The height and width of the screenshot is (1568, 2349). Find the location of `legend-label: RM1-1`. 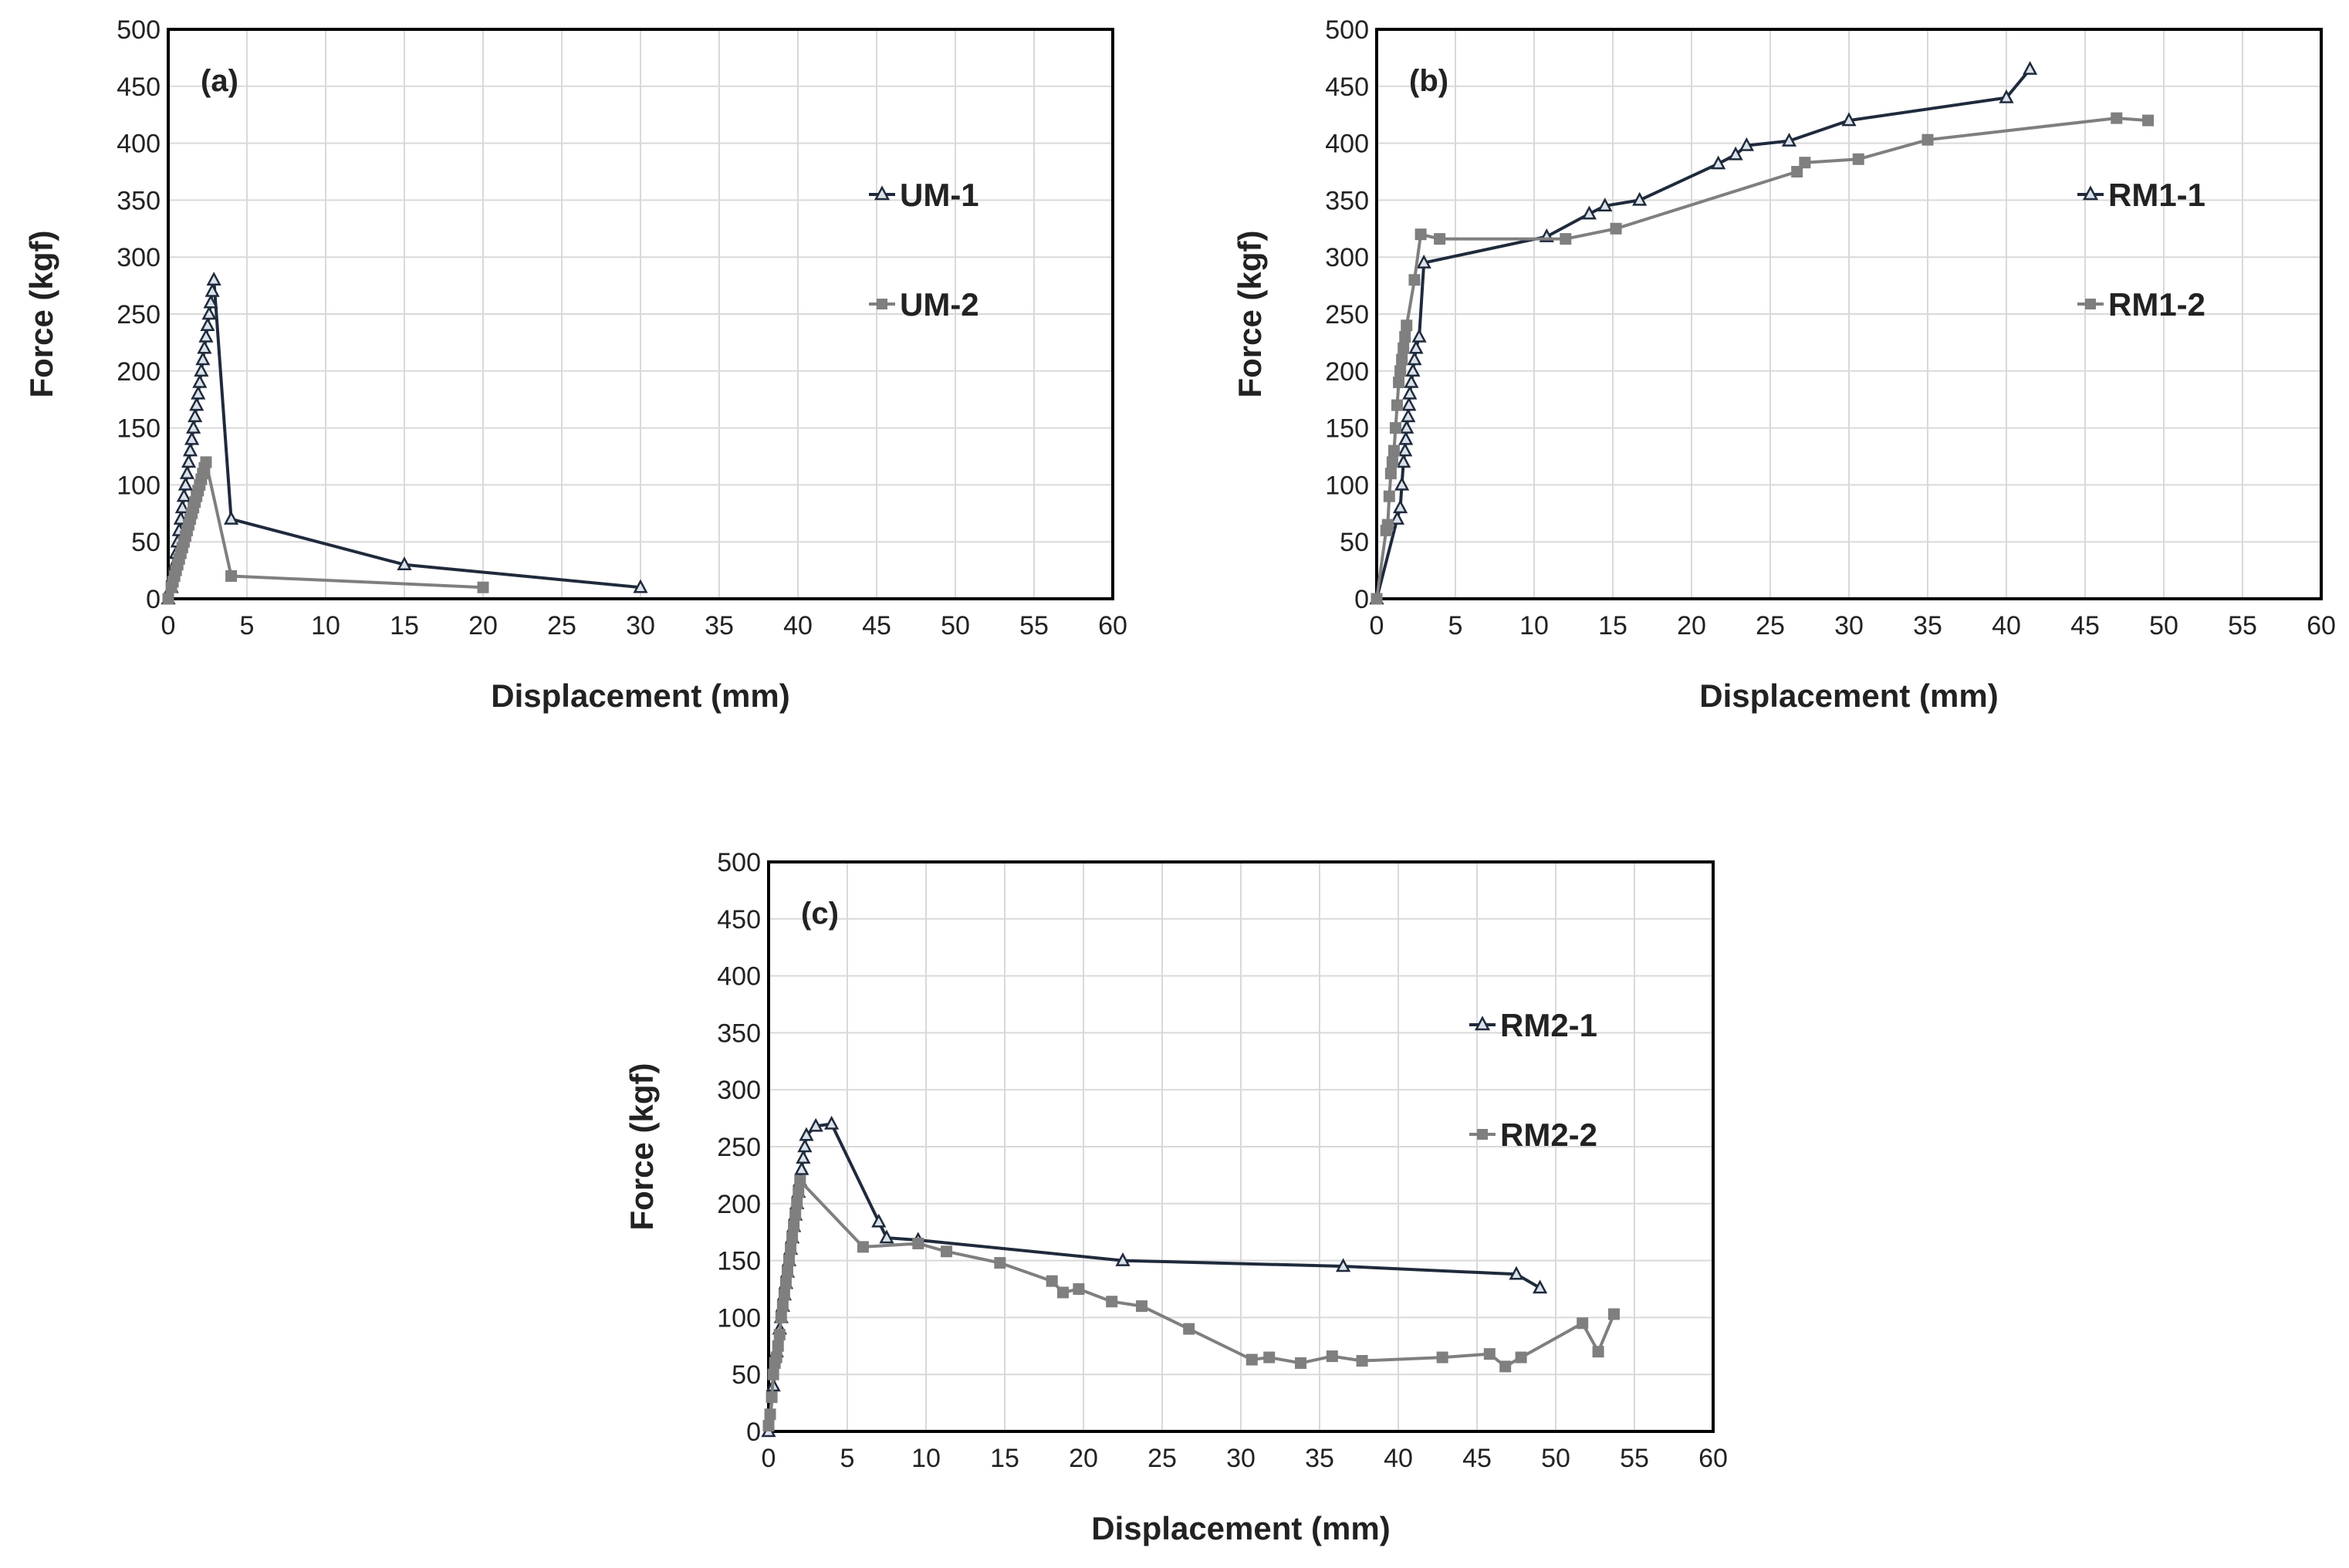

legend-label: RM1-1 is located at coordinates (2156, 195).